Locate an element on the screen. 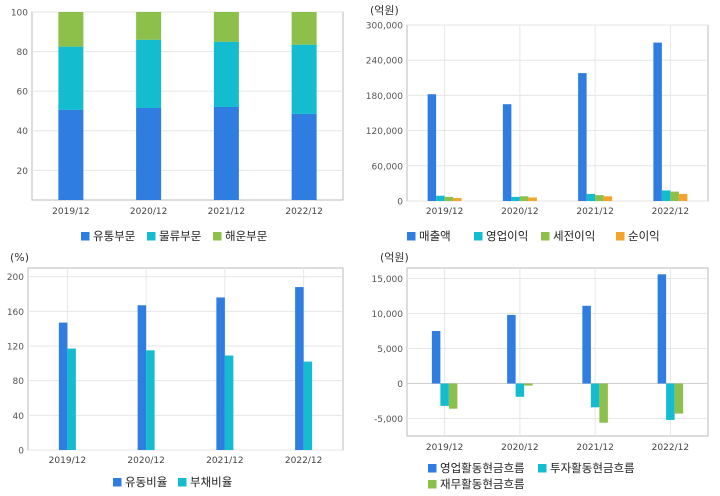 This screenshot has height=496, width=720. chart-2-legend-label: 영업이익 is located at coordinates (507, 236).